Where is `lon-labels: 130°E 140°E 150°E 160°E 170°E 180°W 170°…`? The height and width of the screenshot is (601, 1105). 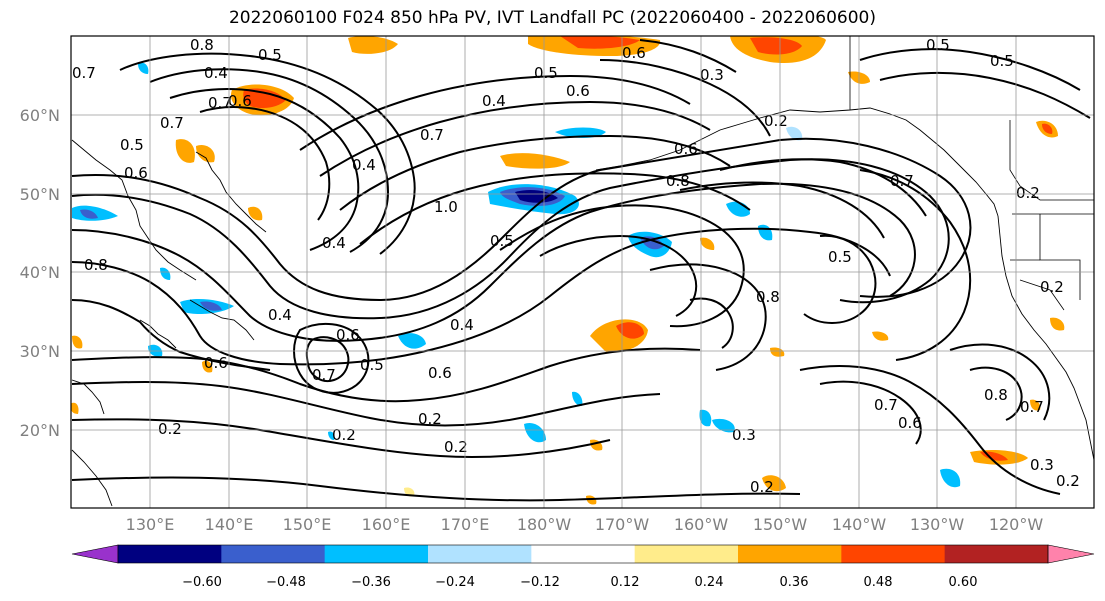 lon-labels: 130°E 140°E 150°E 160°E 170°E 180°W 170°… is located at coordinates (585, 524).